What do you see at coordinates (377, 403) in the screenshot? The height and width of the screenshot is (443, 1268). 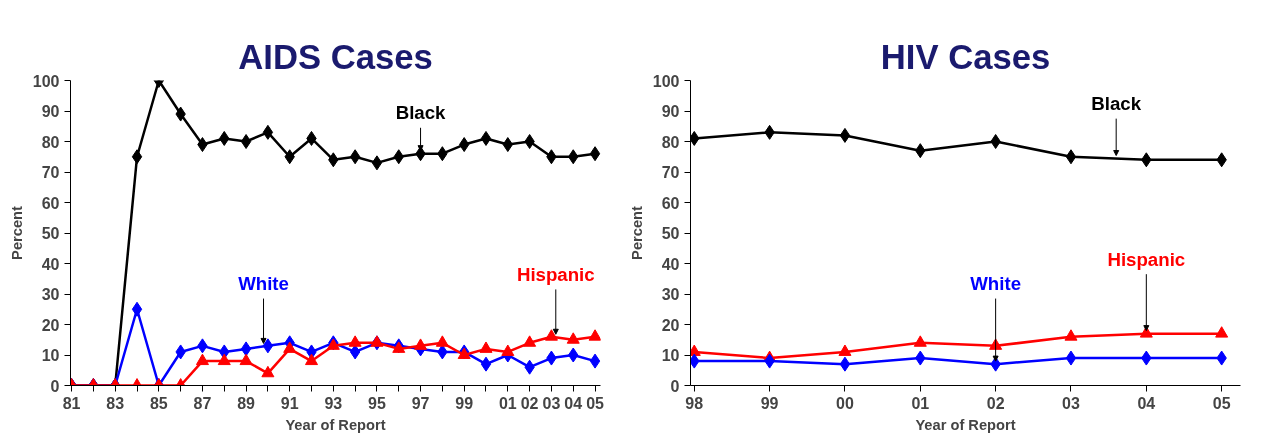 I see `x-tick-label: 95` at bounding box center [377, 403].